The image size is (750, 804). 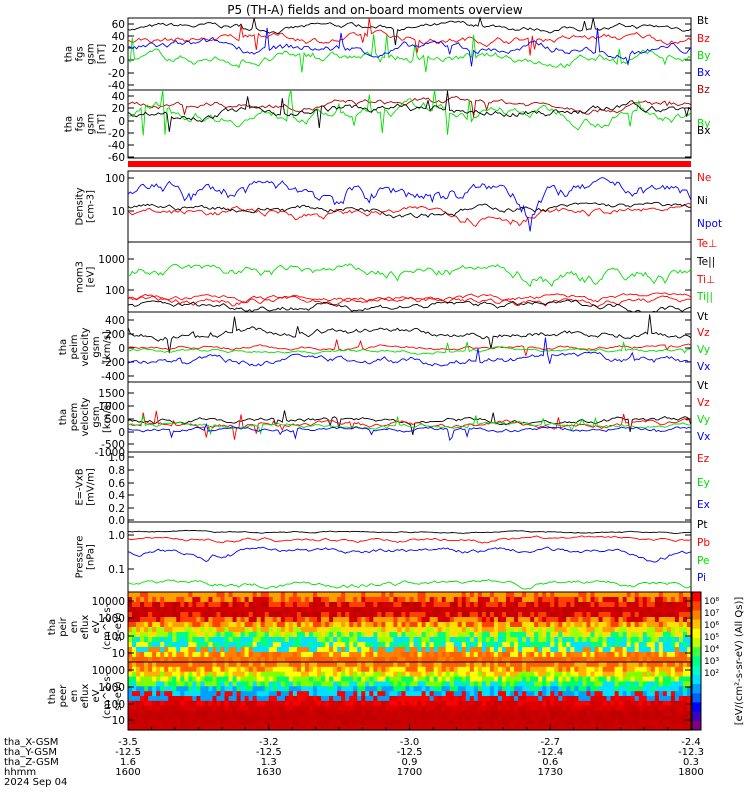 What do you see at coordinates (91, 53) in the screenshot?
I see `y-axis-label: gsm` at bounding box center [91, 53].